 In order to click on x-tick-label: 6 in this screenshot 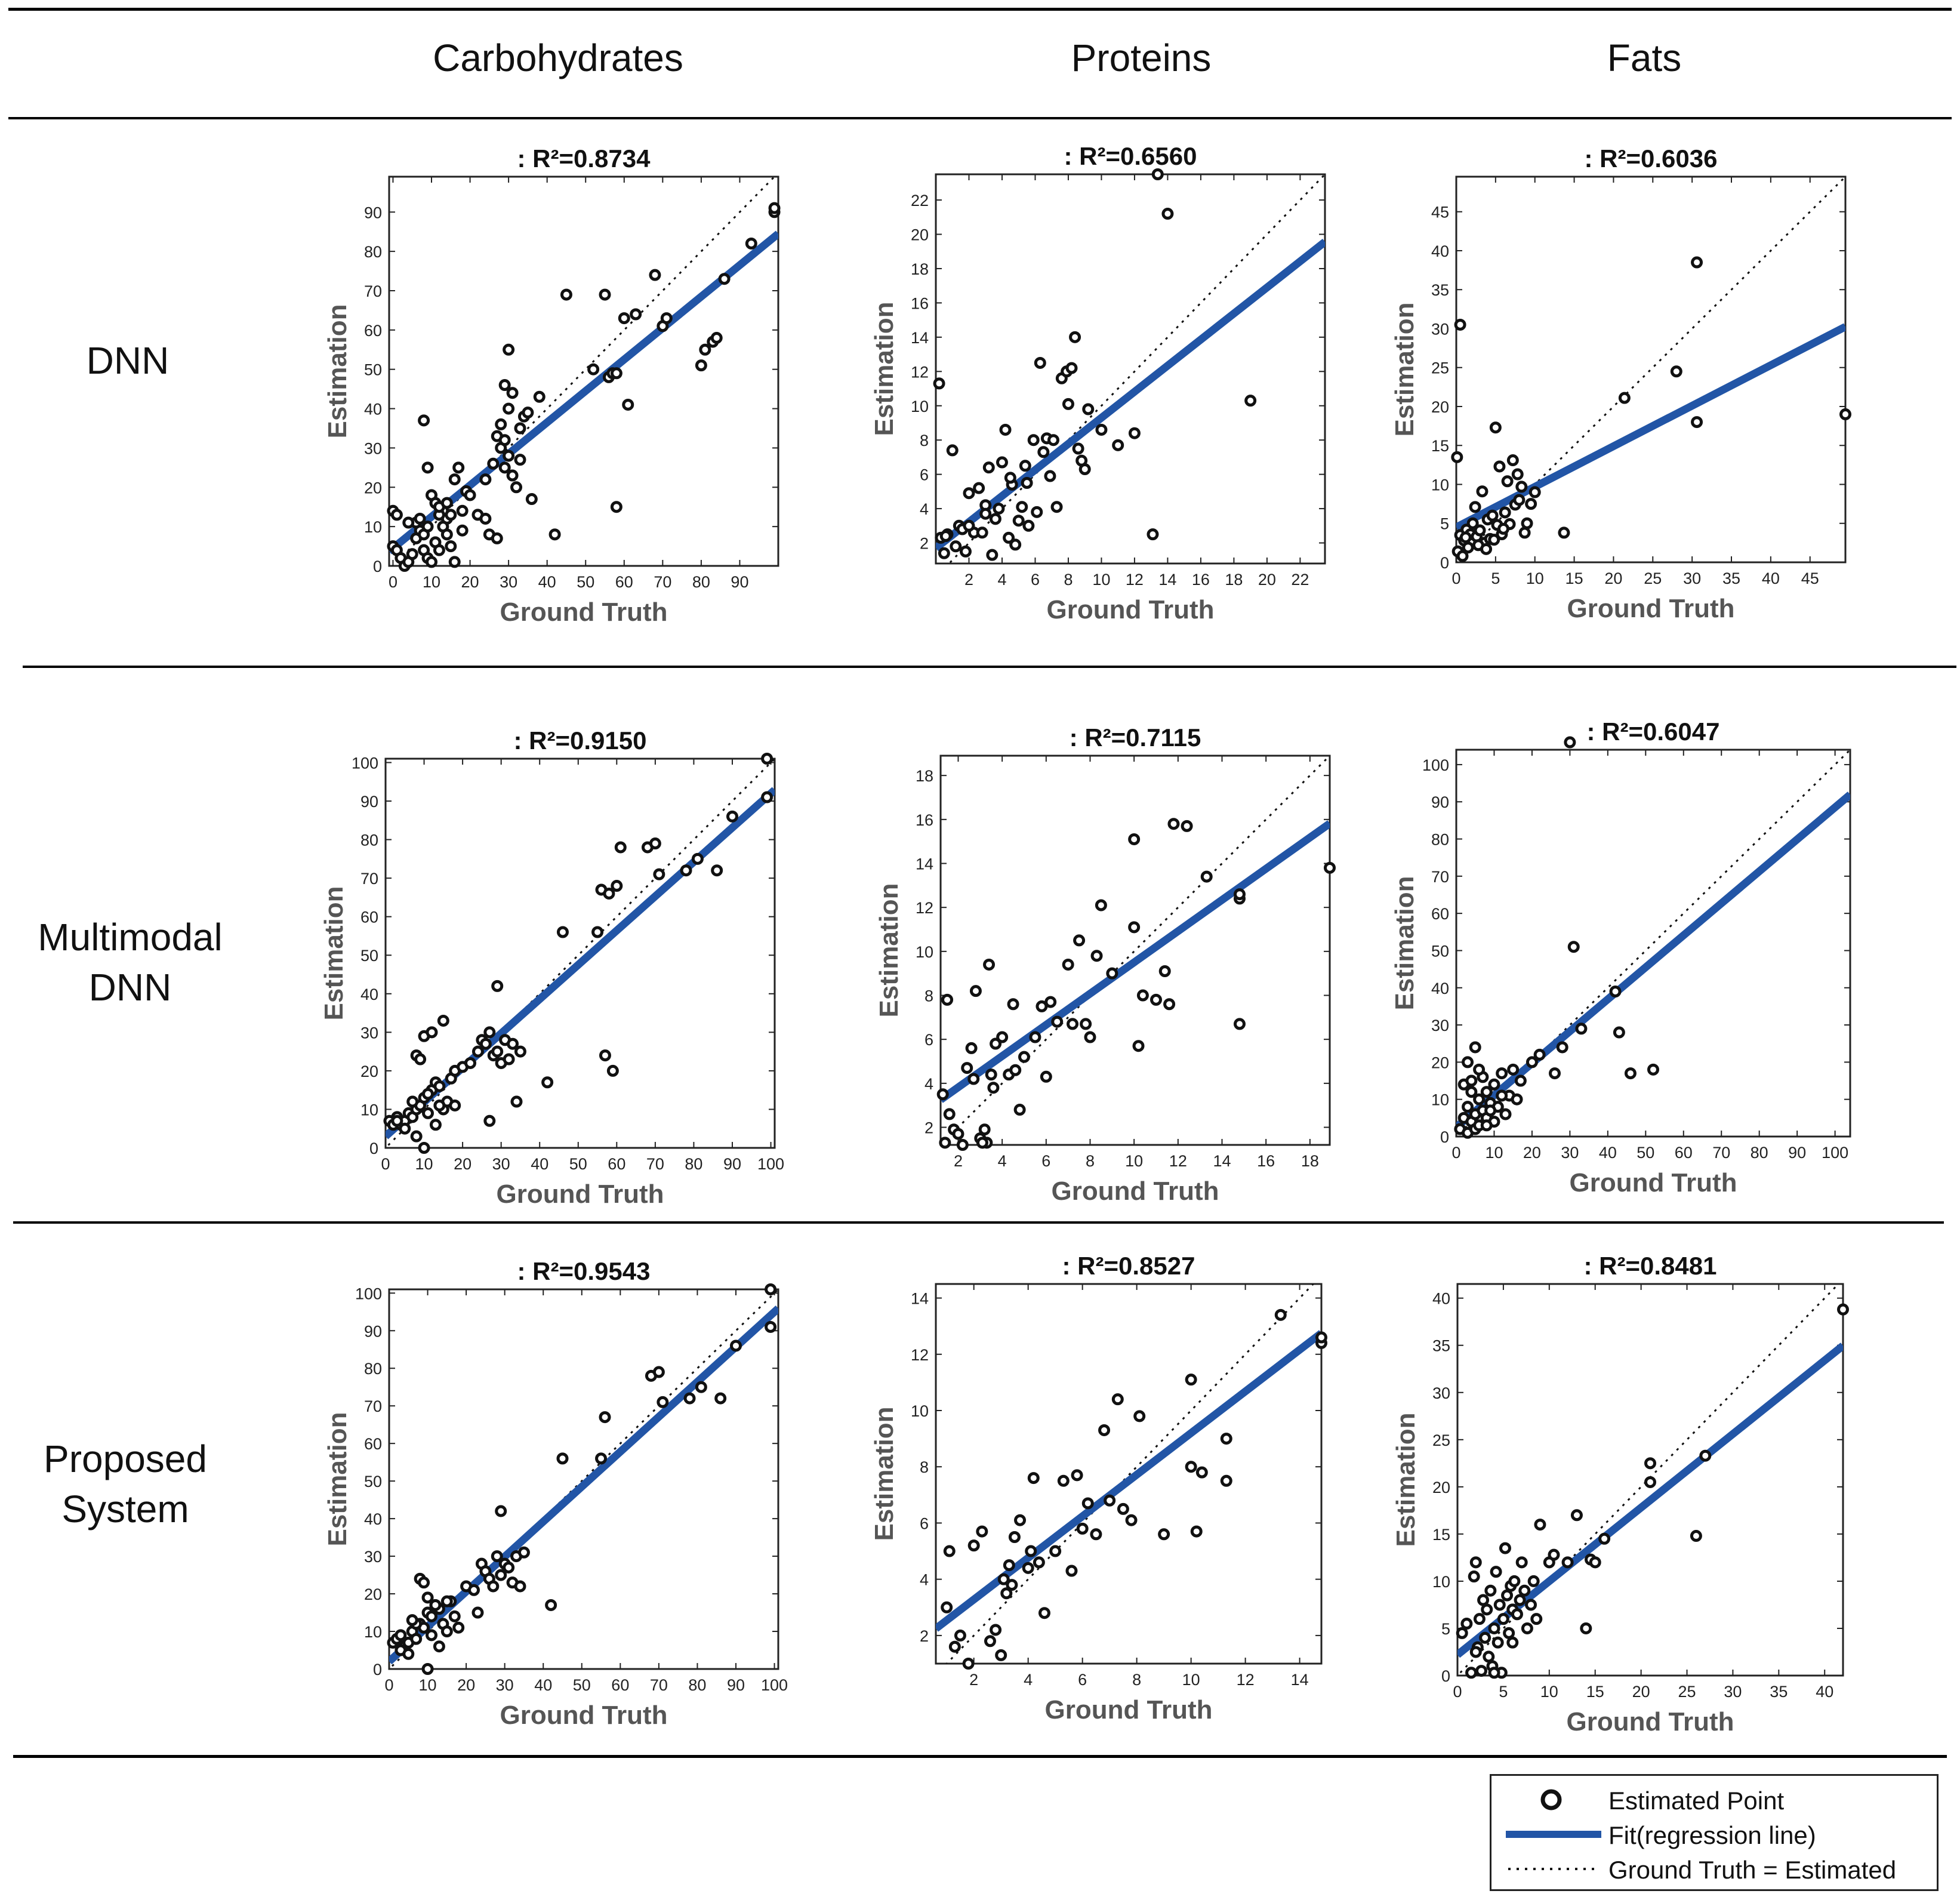, I will do `click(1035, 580)`.